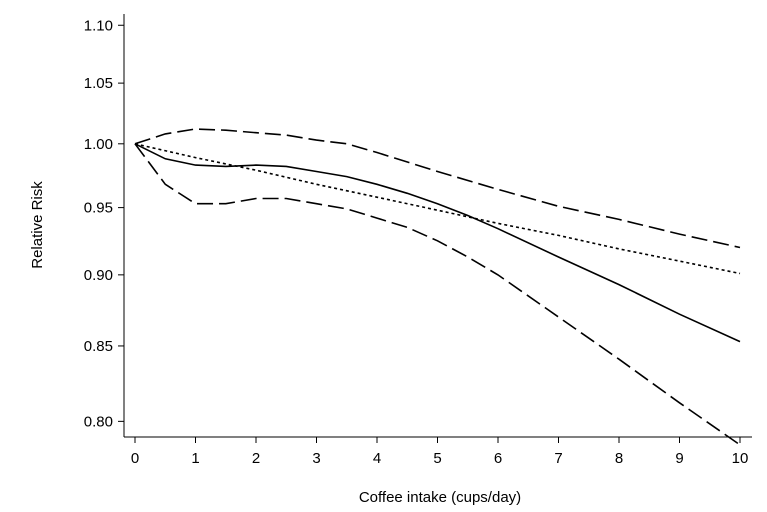 This screenshot has height=512, width=767. What do you see at coordinates (98, 275) in the screenshot?
I see `y-tick-label: 0.90` at bounding box center [98, 275].